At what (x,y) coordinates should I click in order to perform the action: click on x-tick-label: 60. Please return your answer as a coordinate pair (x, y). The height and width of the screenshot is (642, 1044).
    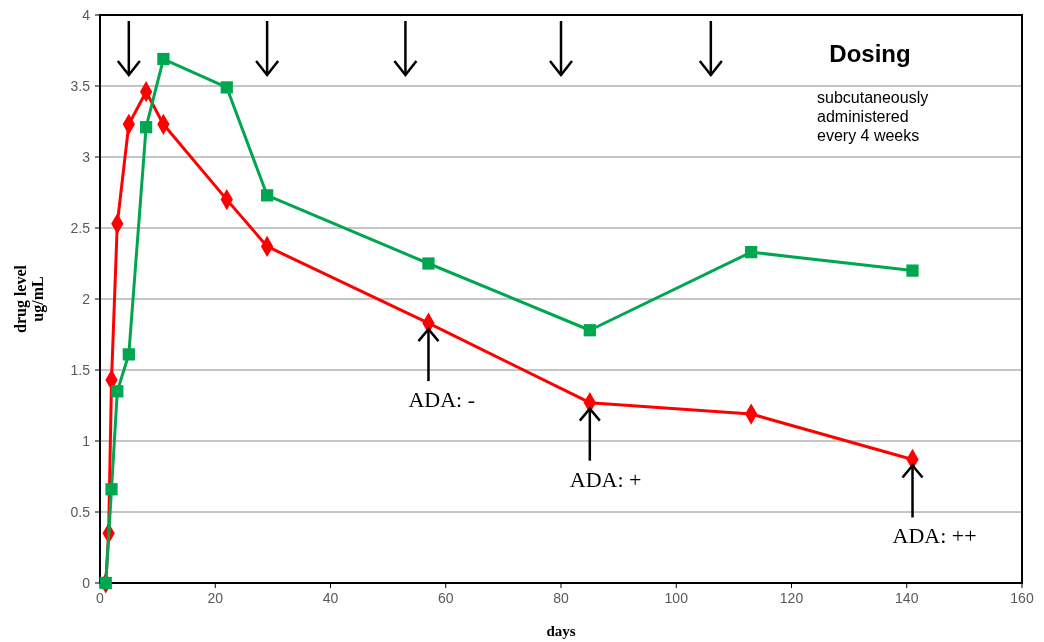
    Looking at the image, I should click on (445, 598).